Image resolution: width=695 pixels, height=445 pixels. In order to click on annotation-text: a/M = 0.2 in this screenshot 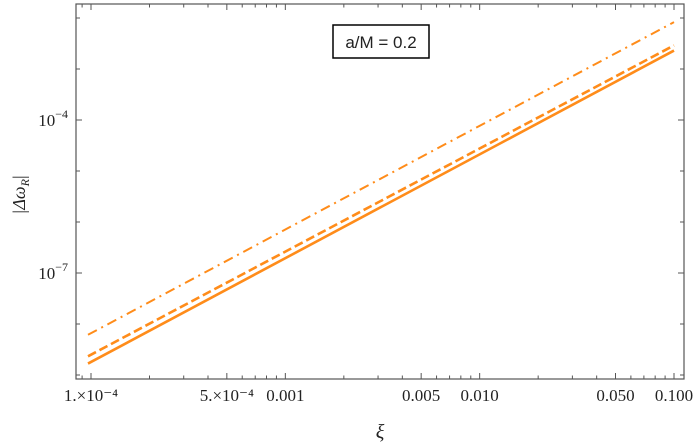, I will do `click(380, 42)`.